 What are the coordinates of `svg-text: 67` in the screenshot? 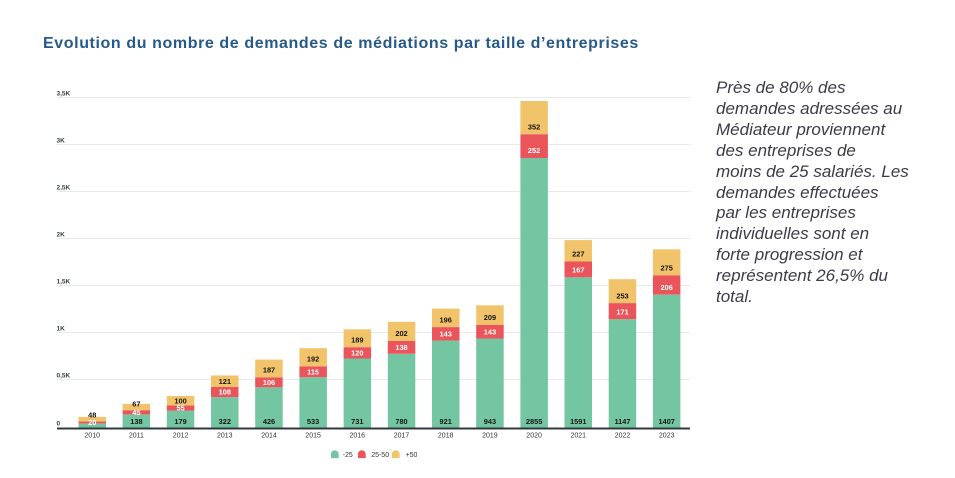 It's located at (136, 404).